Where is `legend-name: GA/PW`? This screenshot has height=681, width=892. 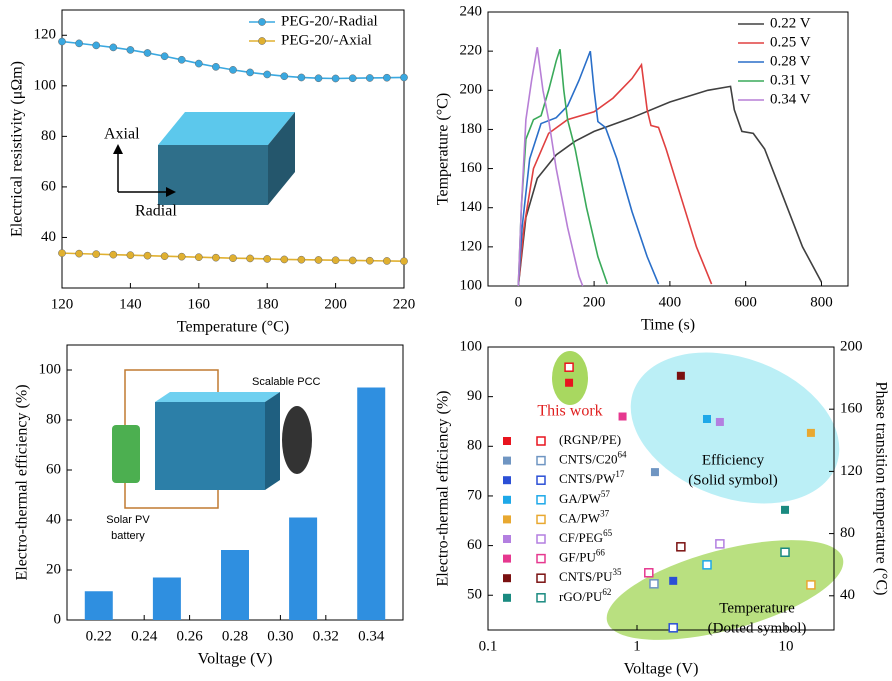
legend-name: GA/PW is located at coordinates (580, 498).